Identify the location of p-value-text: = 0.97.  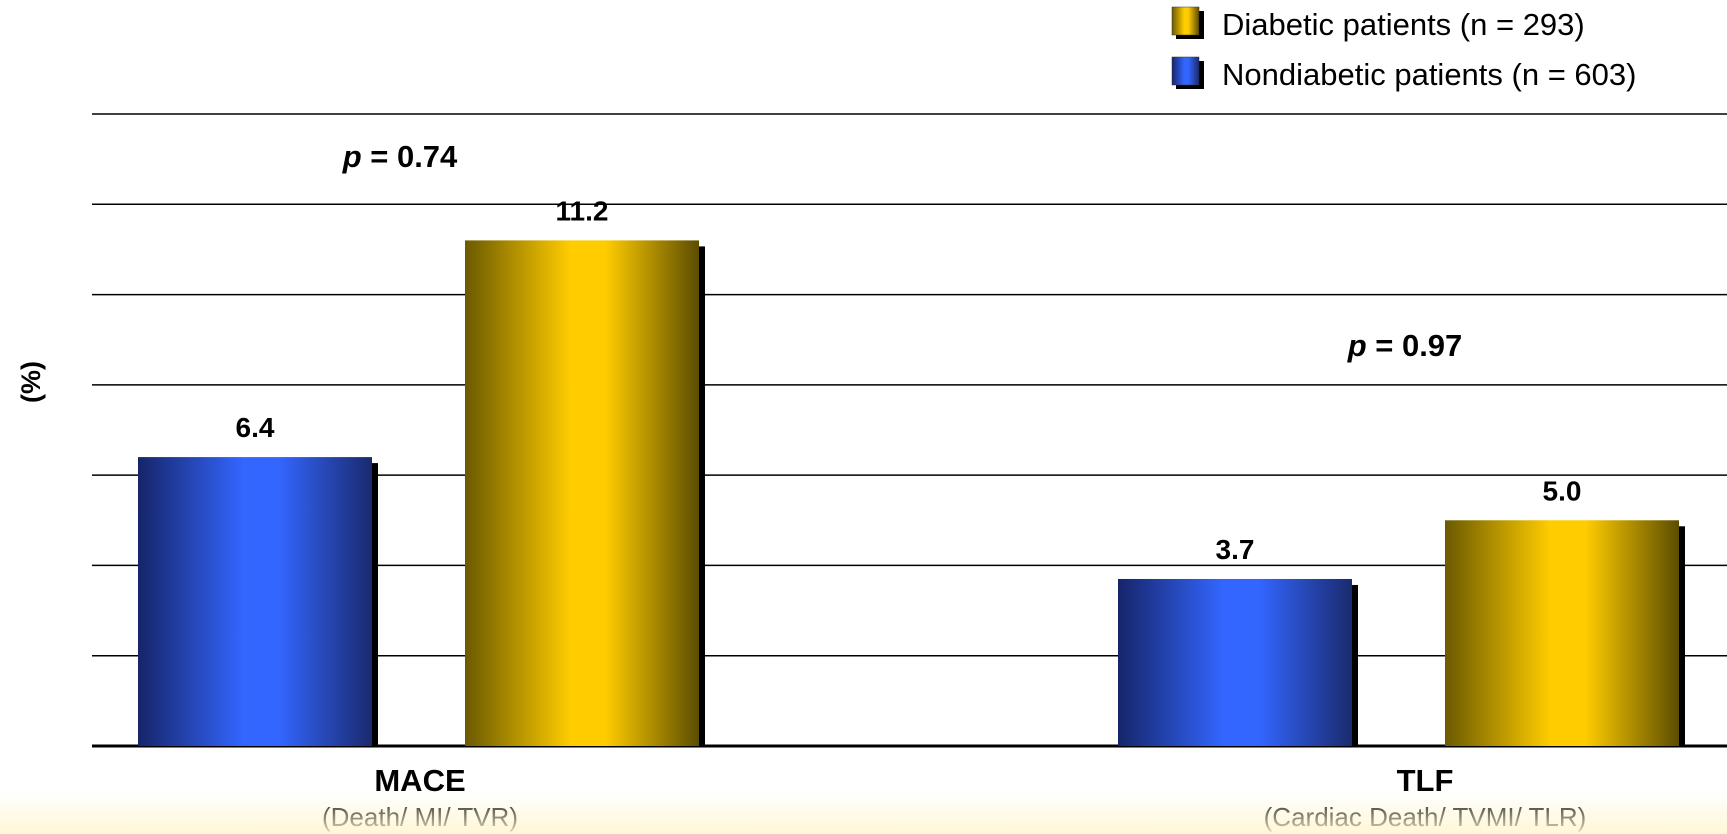
(1415, 345).